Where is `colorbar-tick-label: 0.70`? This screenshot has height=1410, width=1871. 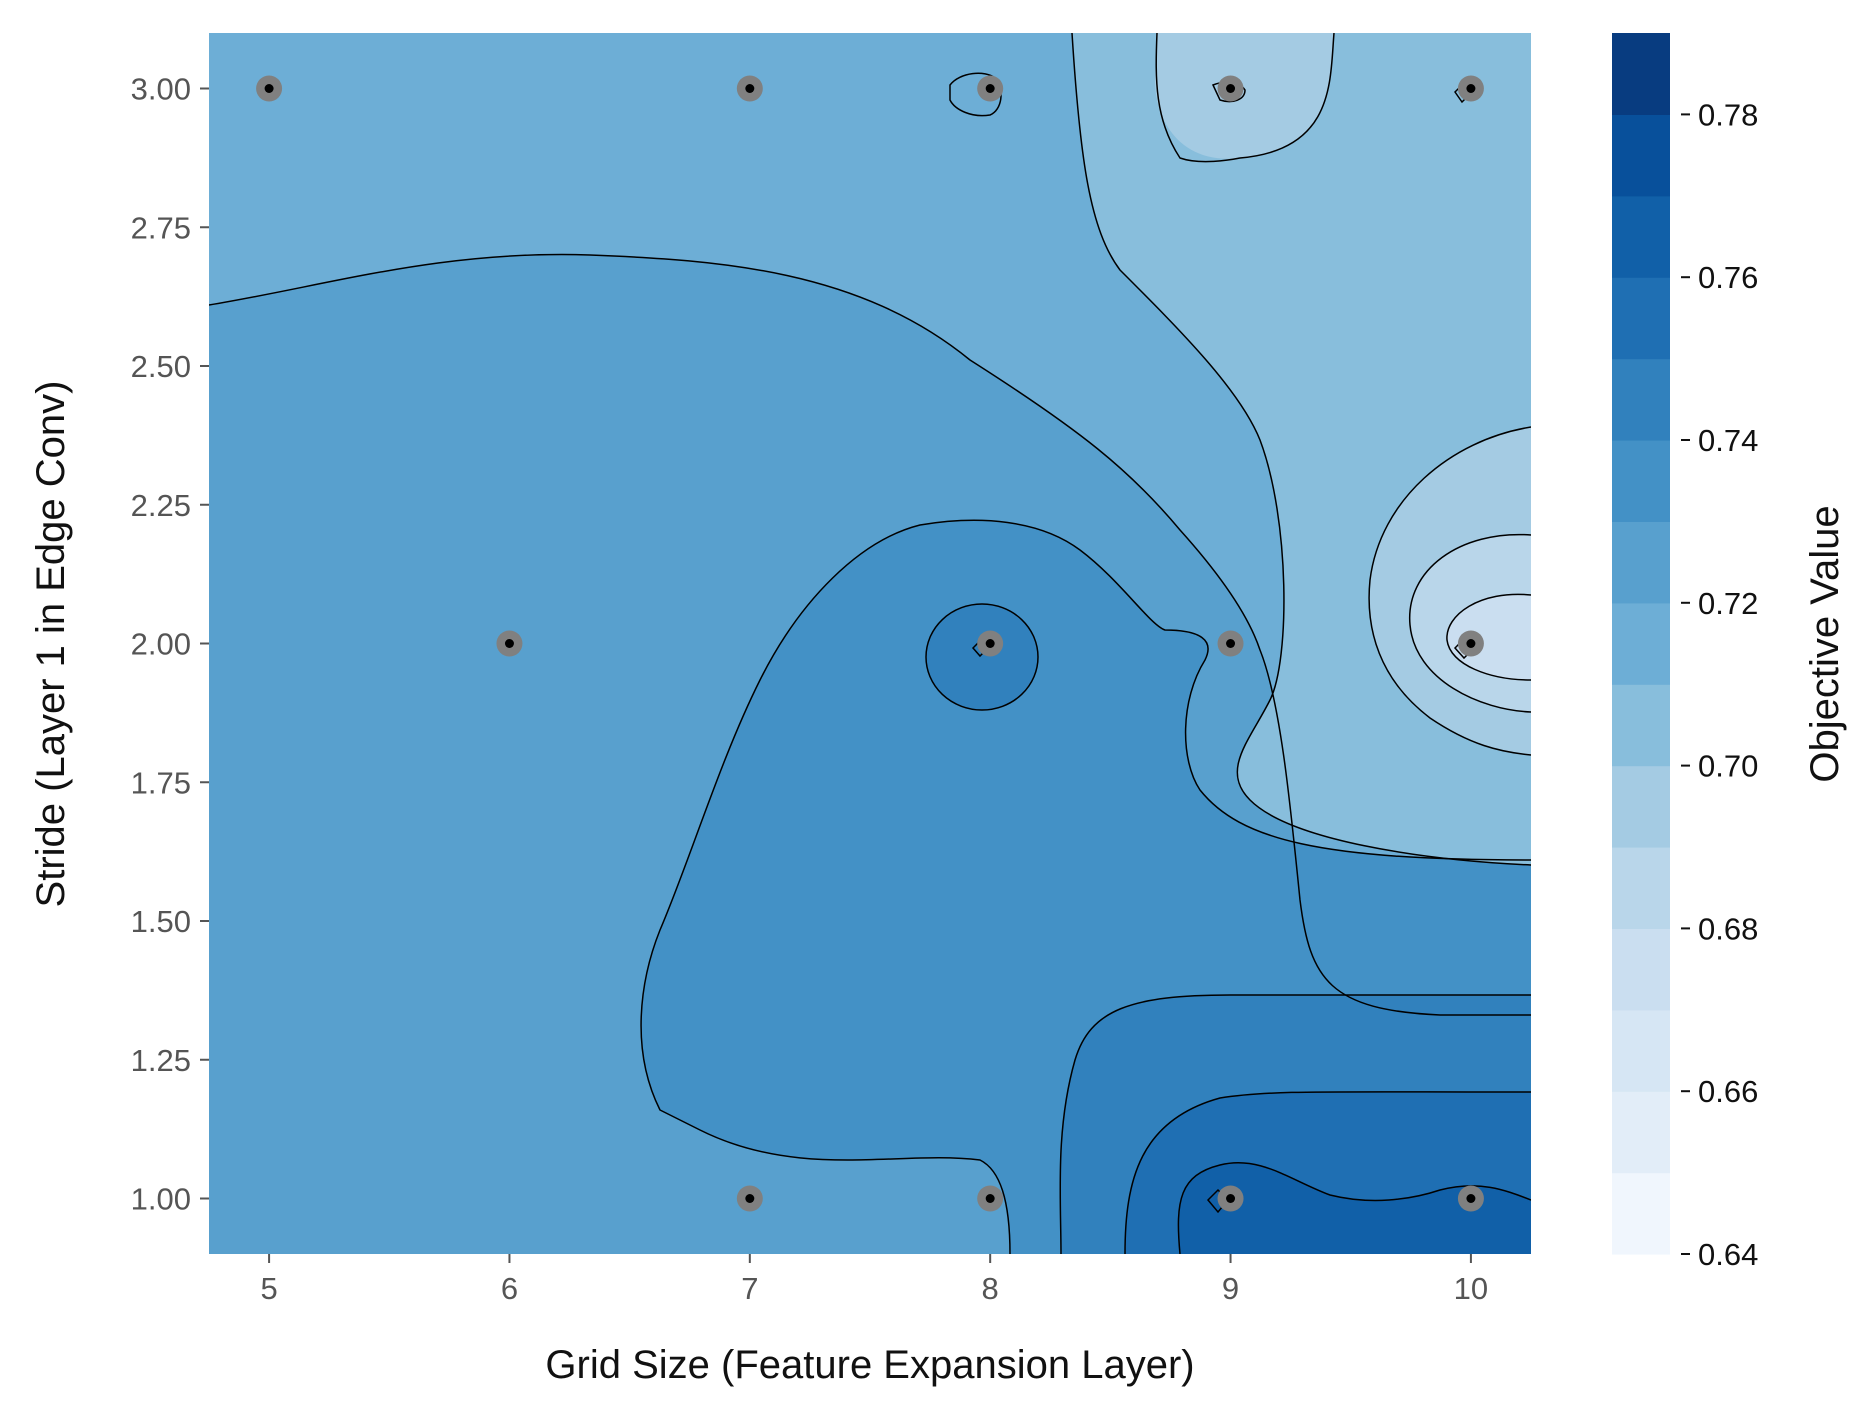 colorbar-tick-label: 0.70 is located at coordinates (1728, 766).